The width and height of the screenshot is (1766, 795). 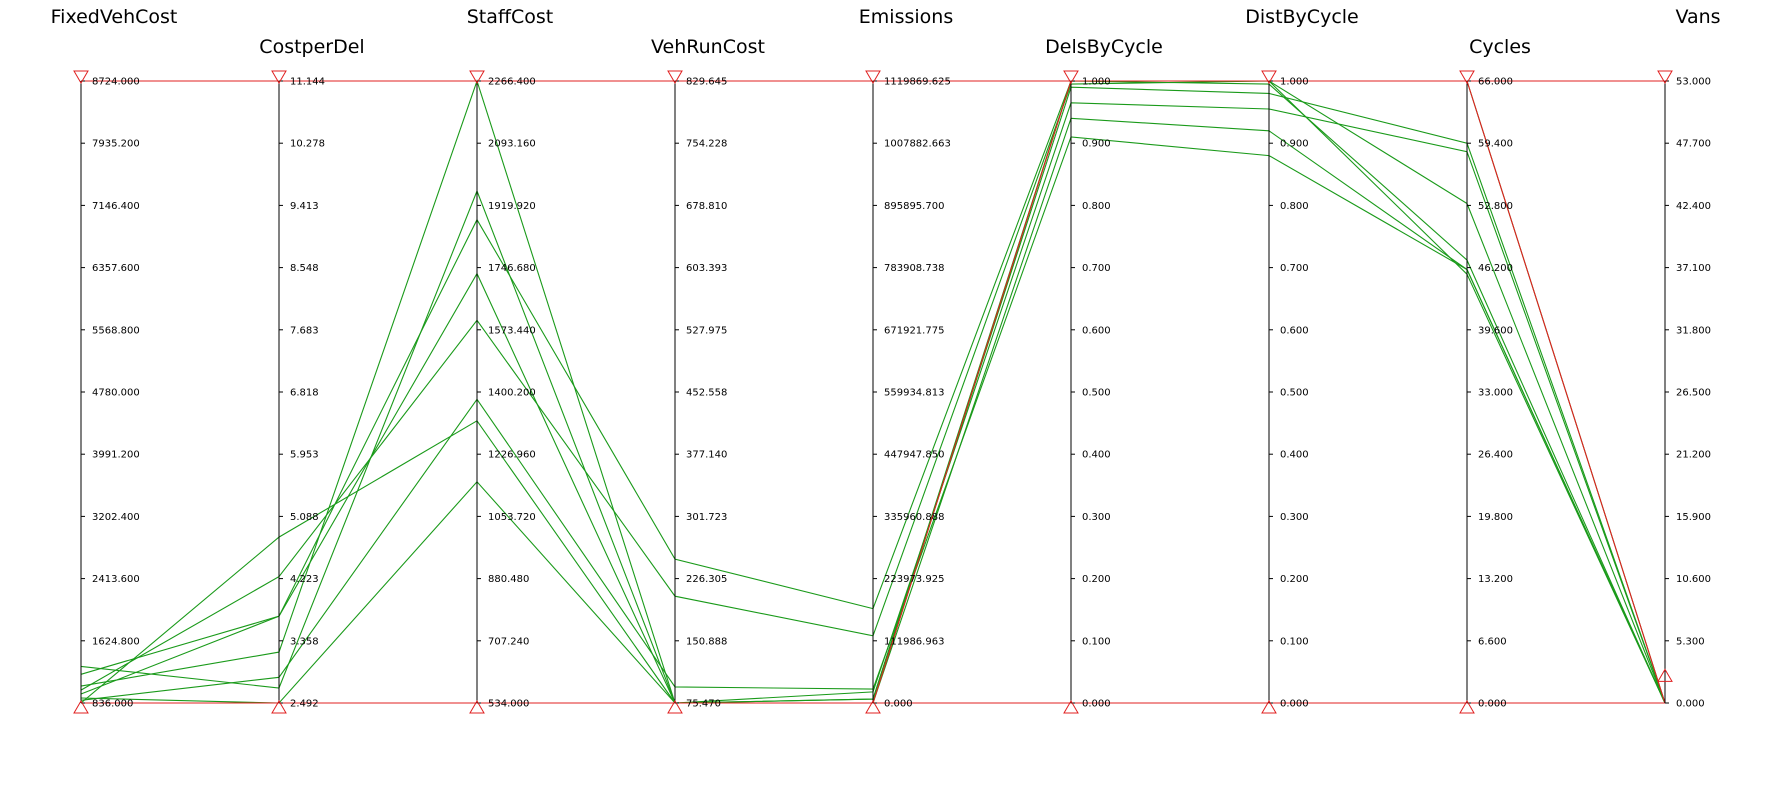 I want to click on tick-label: 4780.000, so click(x=116, y=393).